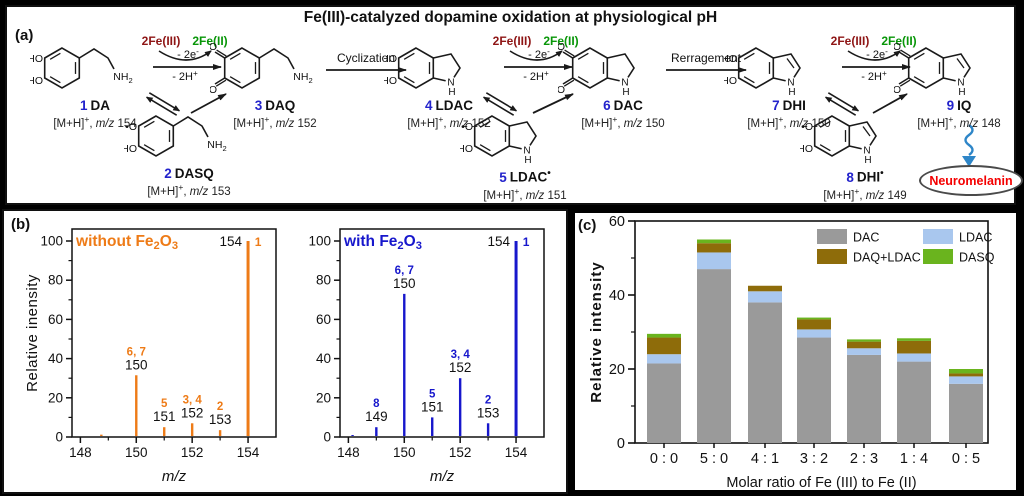  What do you see at coordinates (617, 370) in the screenshot?
I see `svg-text: 20` at bounding box center [617, 370].